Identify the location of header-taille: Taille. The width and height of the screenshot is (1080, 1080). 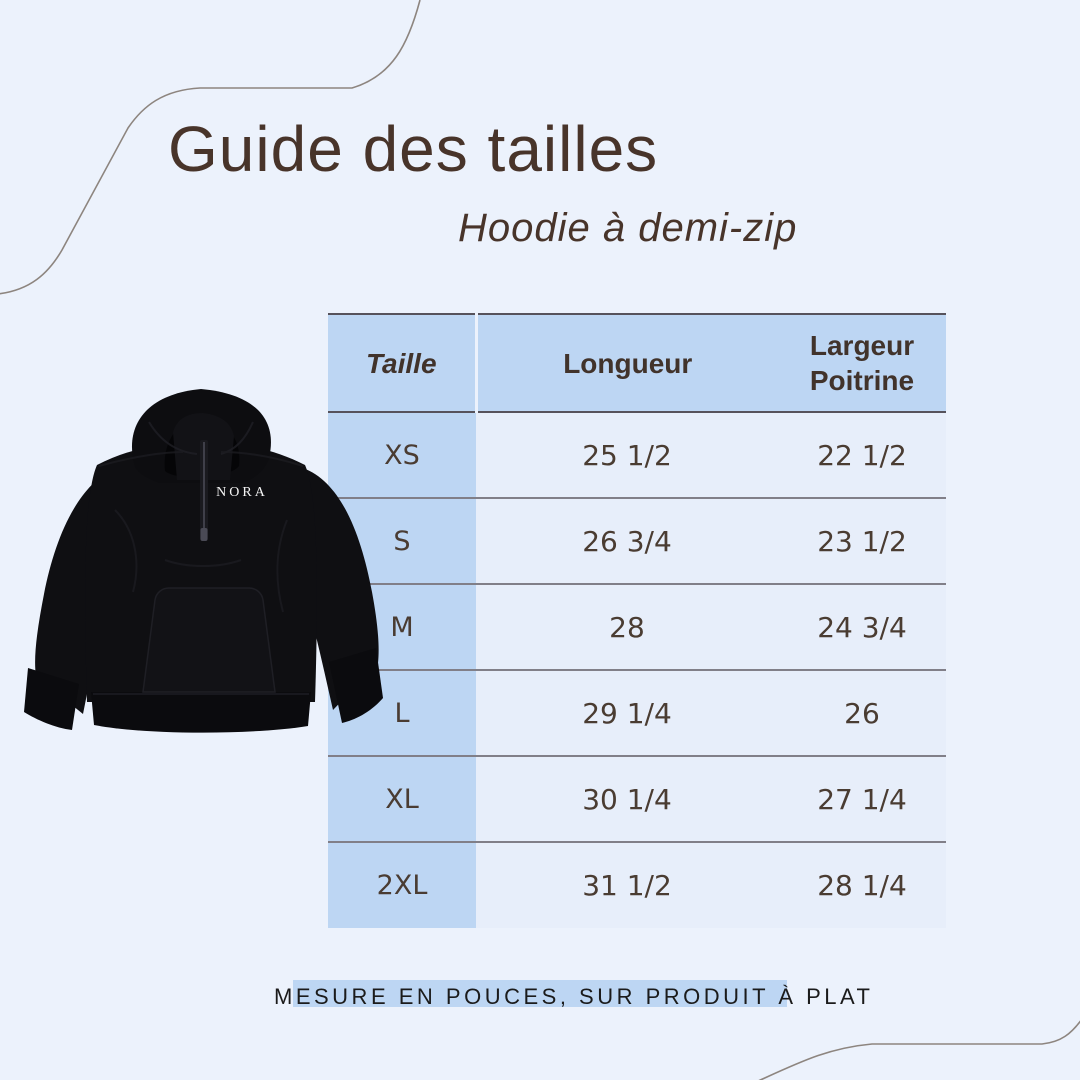
(402, 363).